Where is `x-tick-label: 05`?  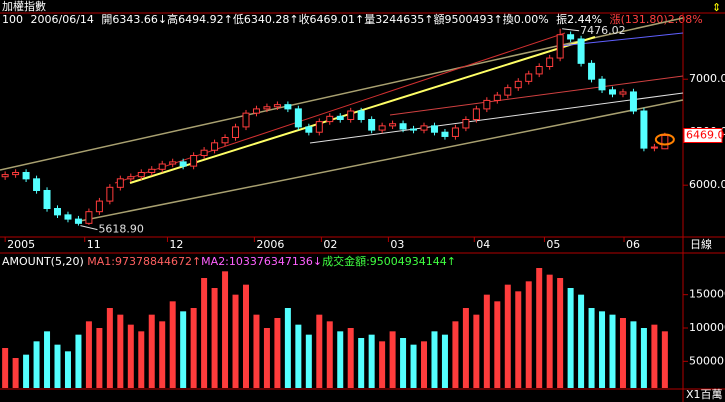 x-tick-label: 05 is located at coordinates (553, 244).